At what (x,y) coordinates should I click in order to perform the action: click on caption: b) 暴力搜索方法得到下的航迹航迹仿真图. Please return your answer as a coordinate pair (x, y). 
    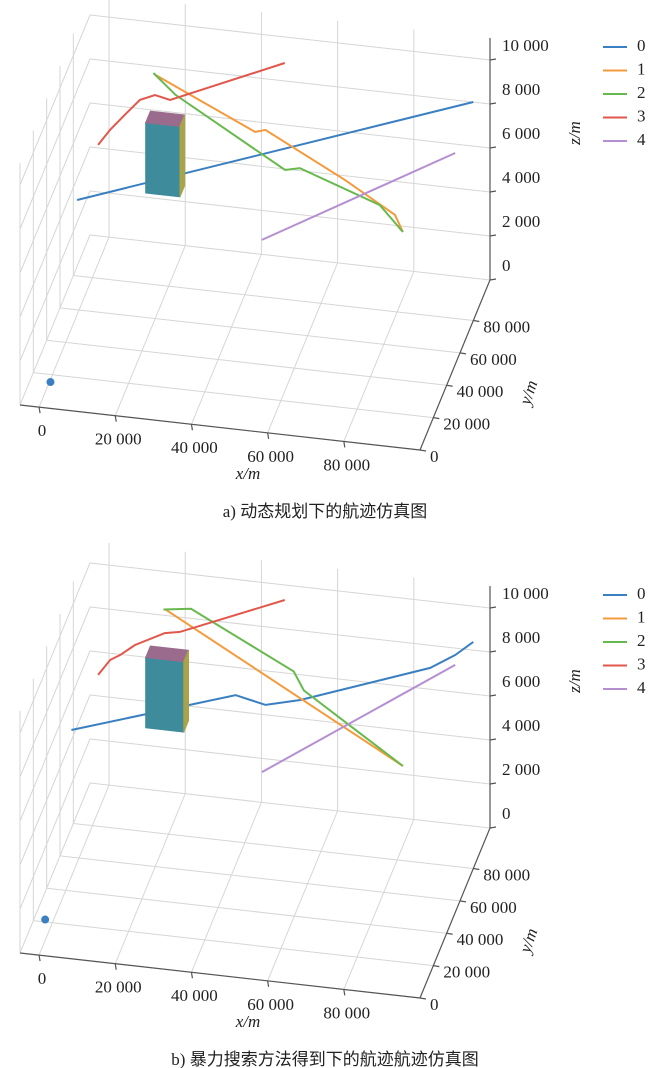
    Looking at the image, I should click on (324, 1059).